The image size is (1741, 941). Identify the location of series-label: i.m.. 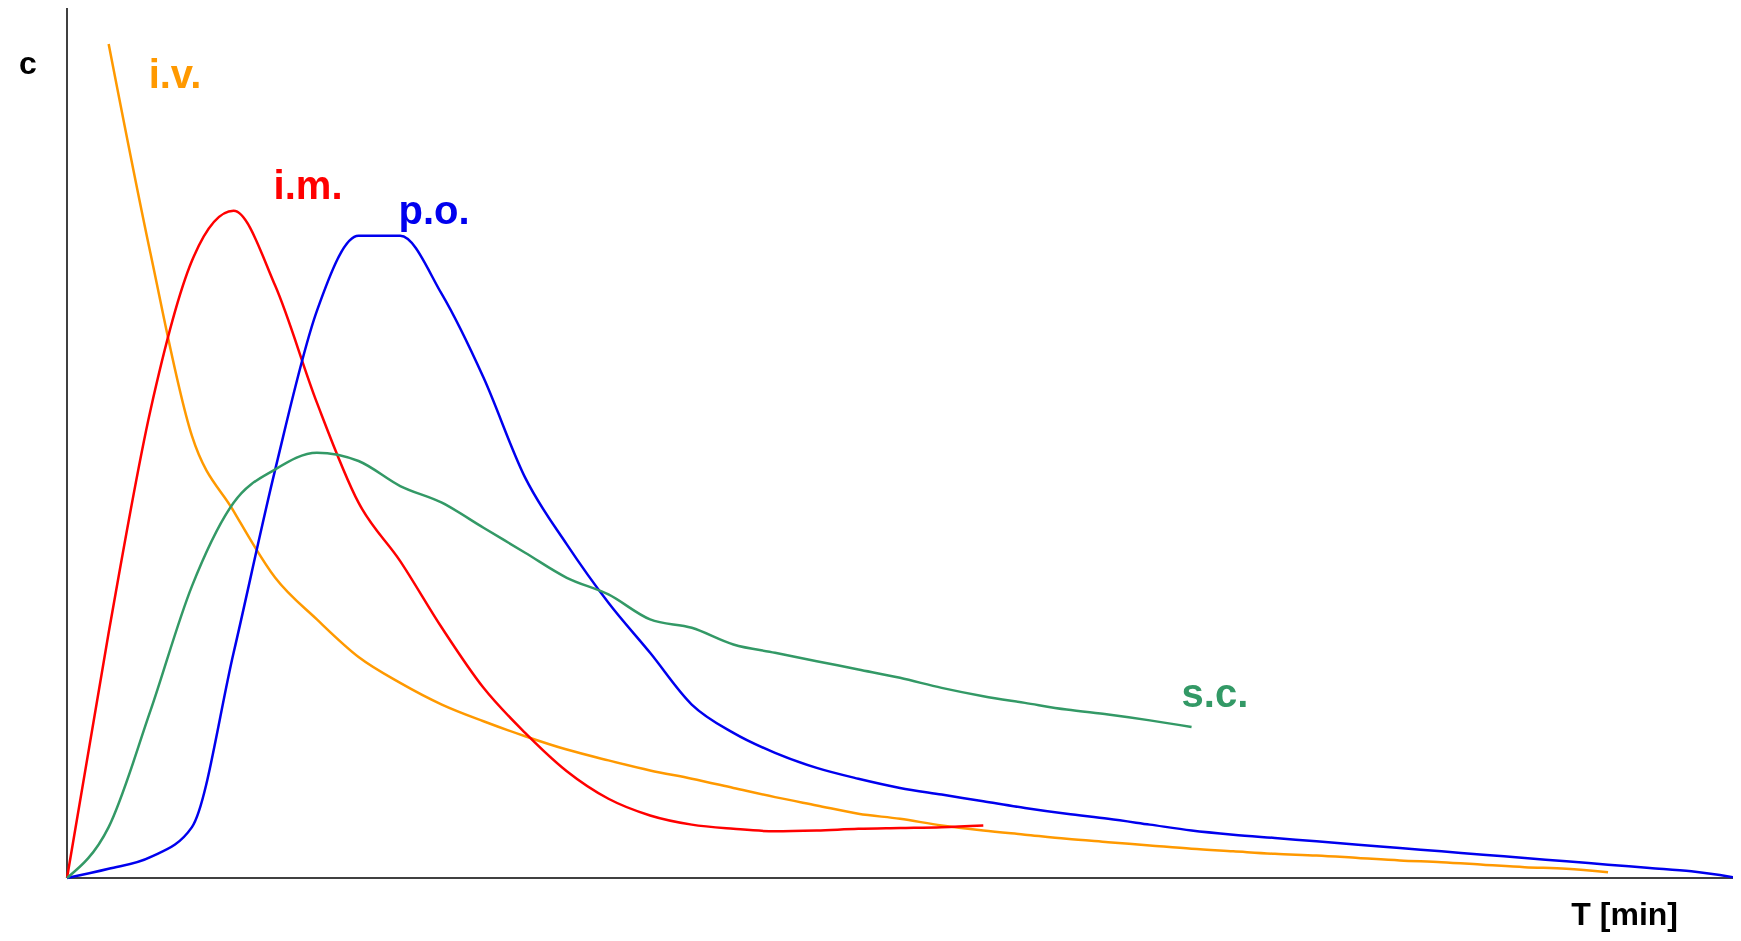
(308, 184).